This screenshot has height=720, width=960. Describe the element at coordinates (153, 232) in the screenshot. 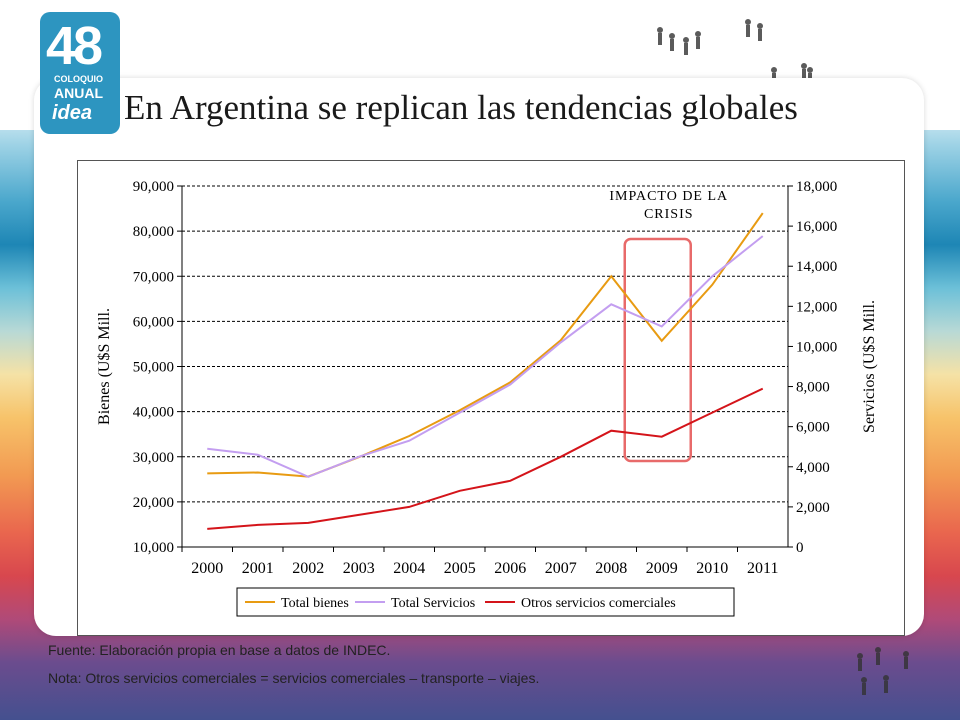

I see `y-tick-label: 80,000` at that location.